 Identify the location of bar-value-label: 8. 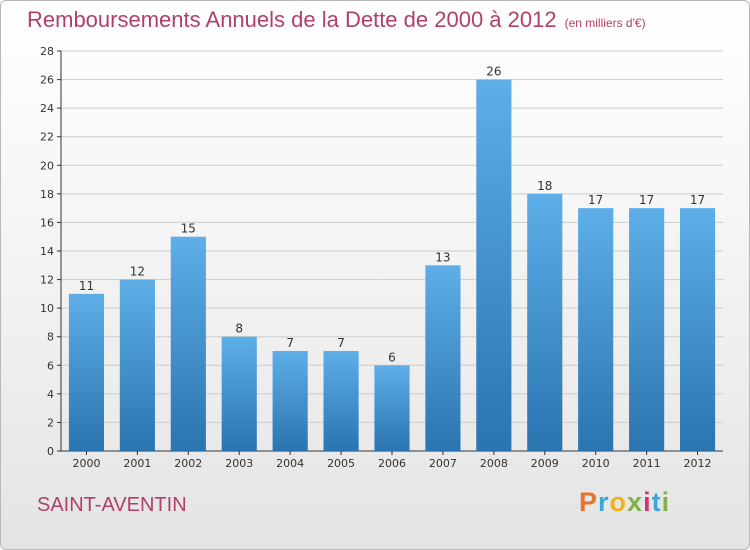
(239, 329).